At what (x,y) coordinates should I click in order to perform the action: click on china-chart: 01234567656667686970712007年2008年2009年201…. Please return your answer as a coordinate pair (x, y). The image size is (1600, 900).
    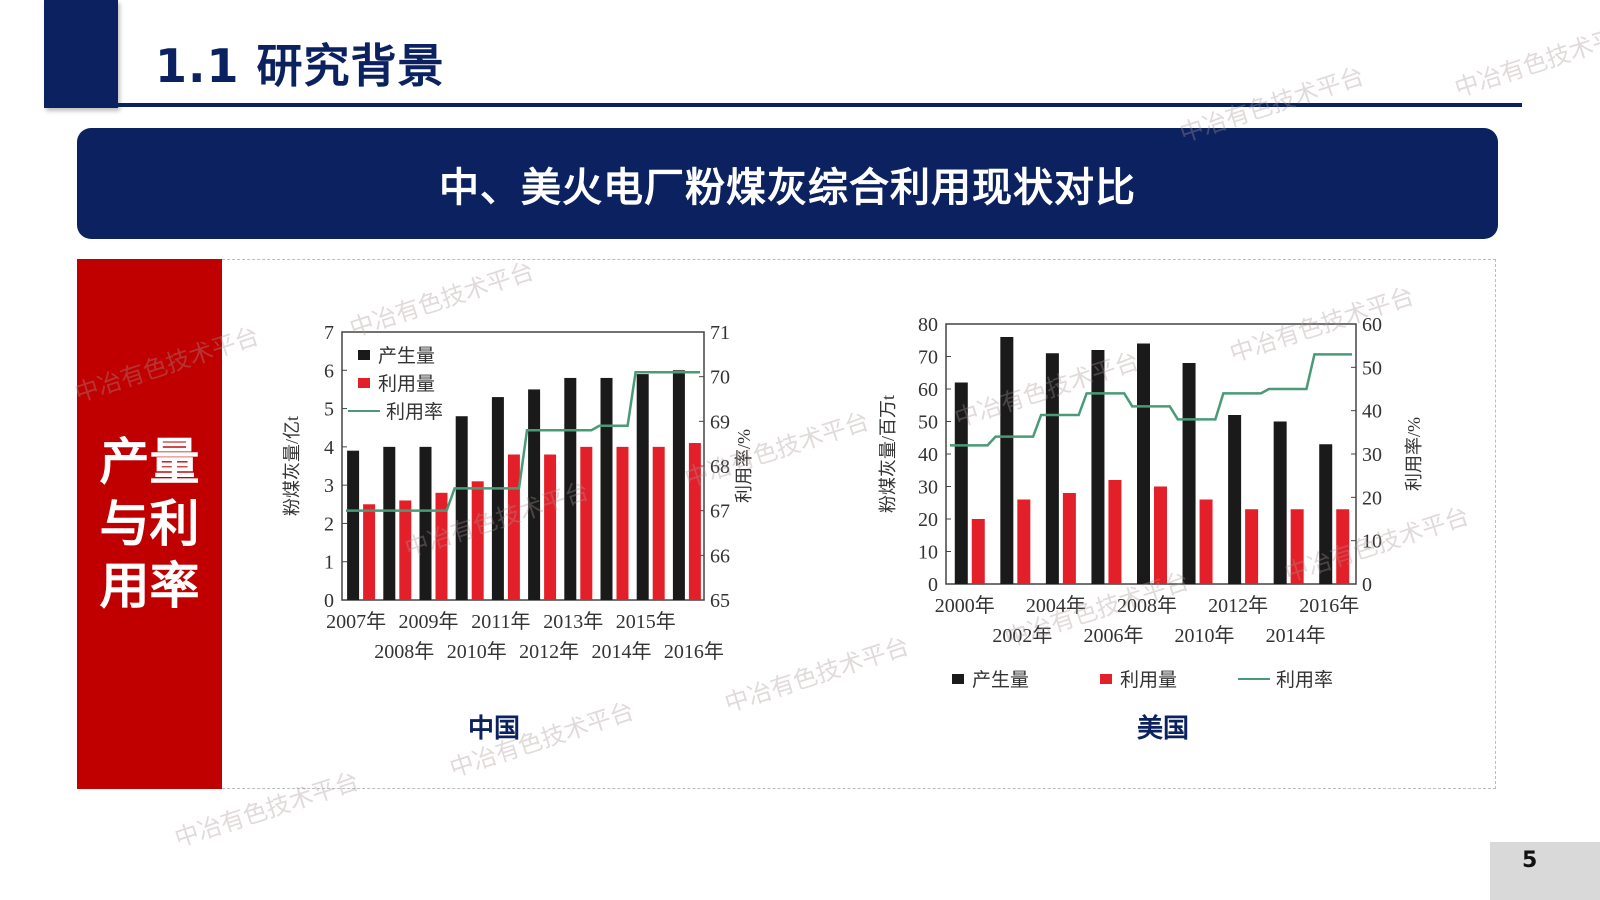
    Looking at the image, I should click on (518, 492).